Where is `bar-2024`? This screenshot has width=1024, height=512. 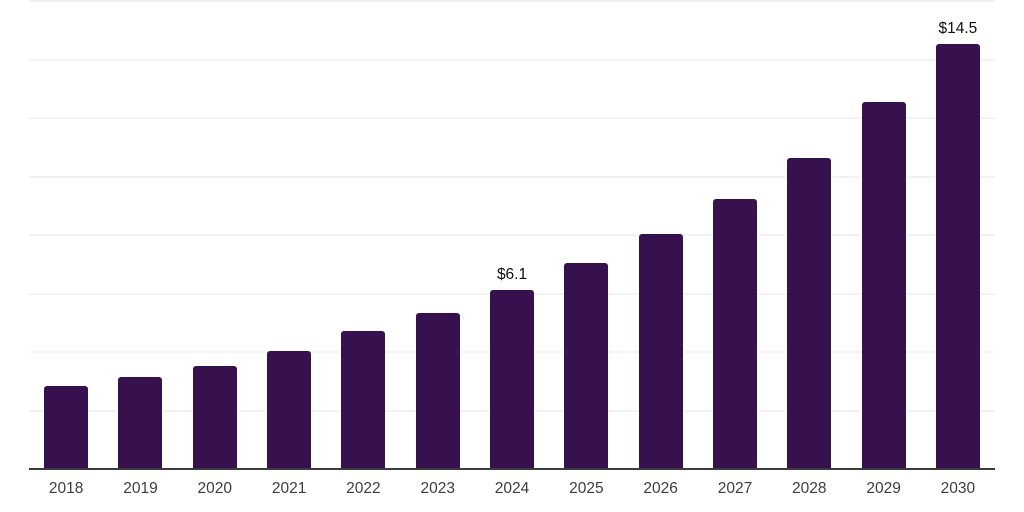
bar-2024 is located at coordinates (512, 378).